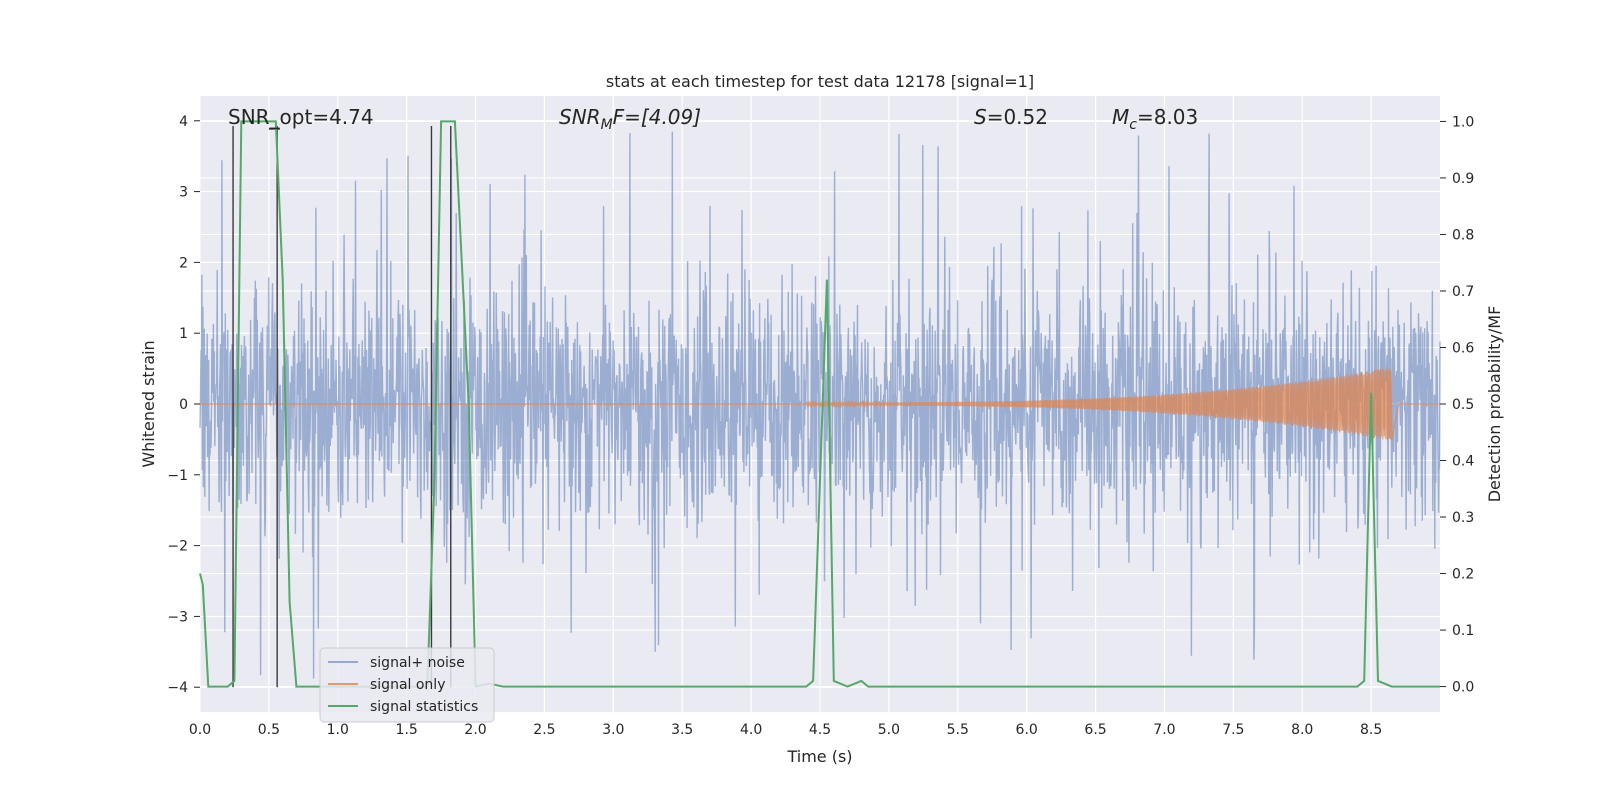 This screenshot has width=1600, height=800. Describe the element at coordinates (183, 334) in the screenshot. I see `y-left-tick-label: 1` at that location.